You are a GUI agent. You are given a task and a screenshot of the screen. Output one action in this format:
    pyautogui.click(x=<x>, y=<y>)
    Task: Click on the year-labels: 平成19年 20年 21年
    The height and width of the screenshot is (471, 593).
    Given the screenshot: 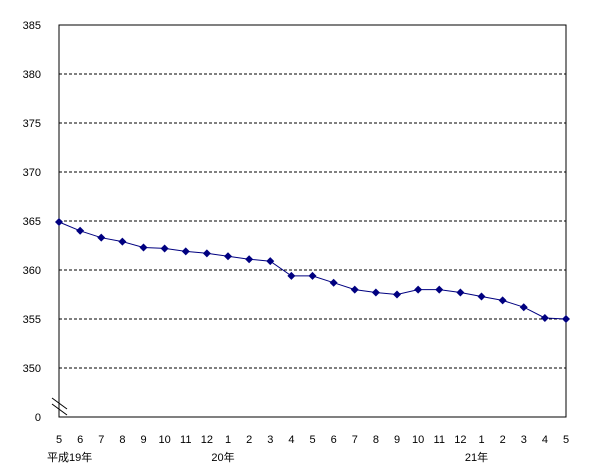 What is the action you would take?
    pyautogui.click(x=267, y=457)
    